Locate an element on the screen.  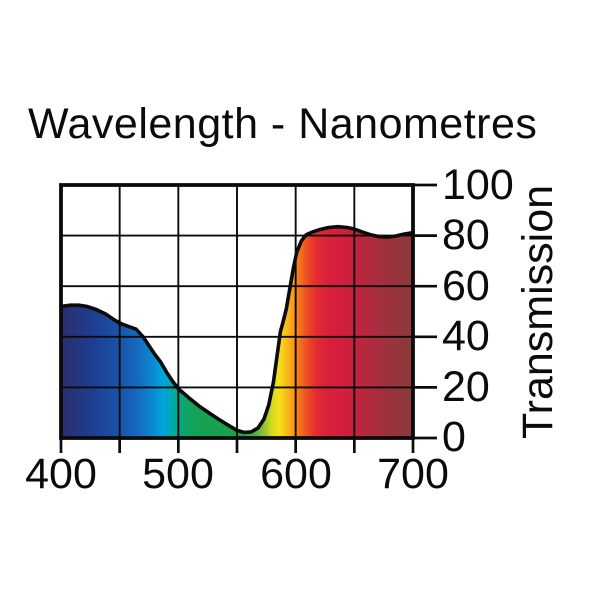
x-tick-label-700: 700 is located at coordinates (413, 474).